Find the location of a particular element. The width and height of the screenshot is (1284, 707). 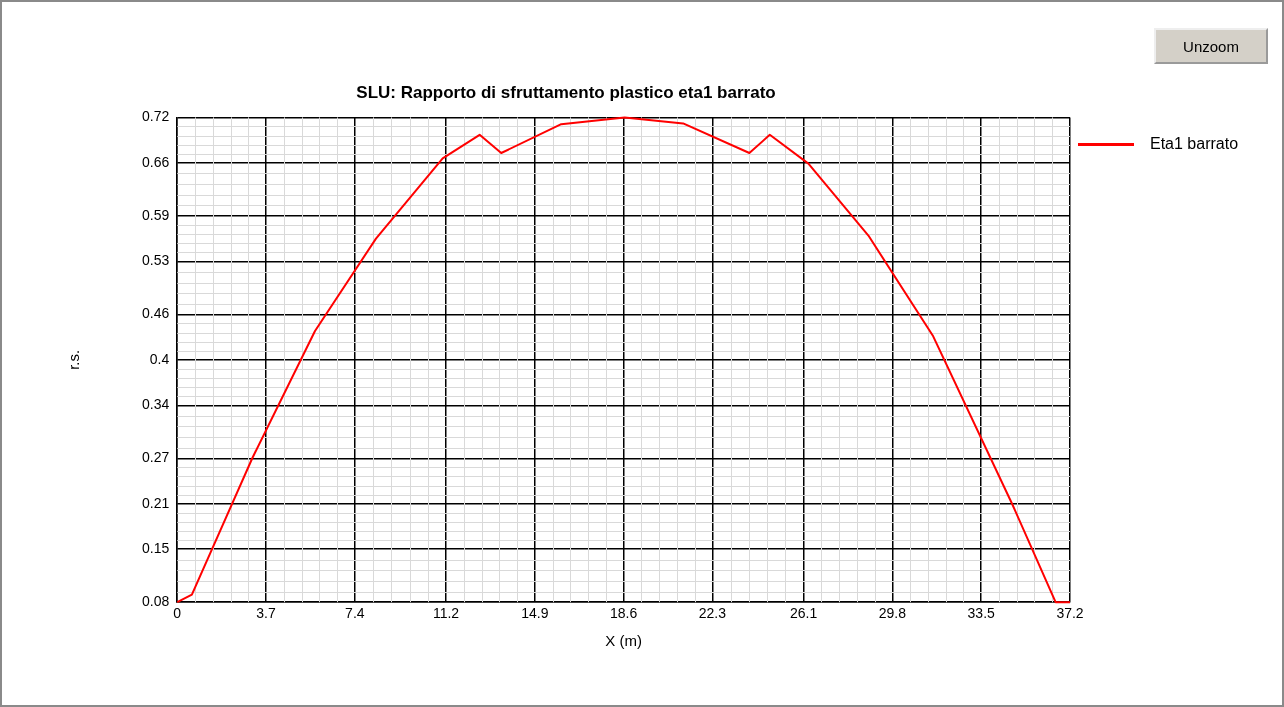

x-tick-label: 14.9 is located at coordinates (535, 613).